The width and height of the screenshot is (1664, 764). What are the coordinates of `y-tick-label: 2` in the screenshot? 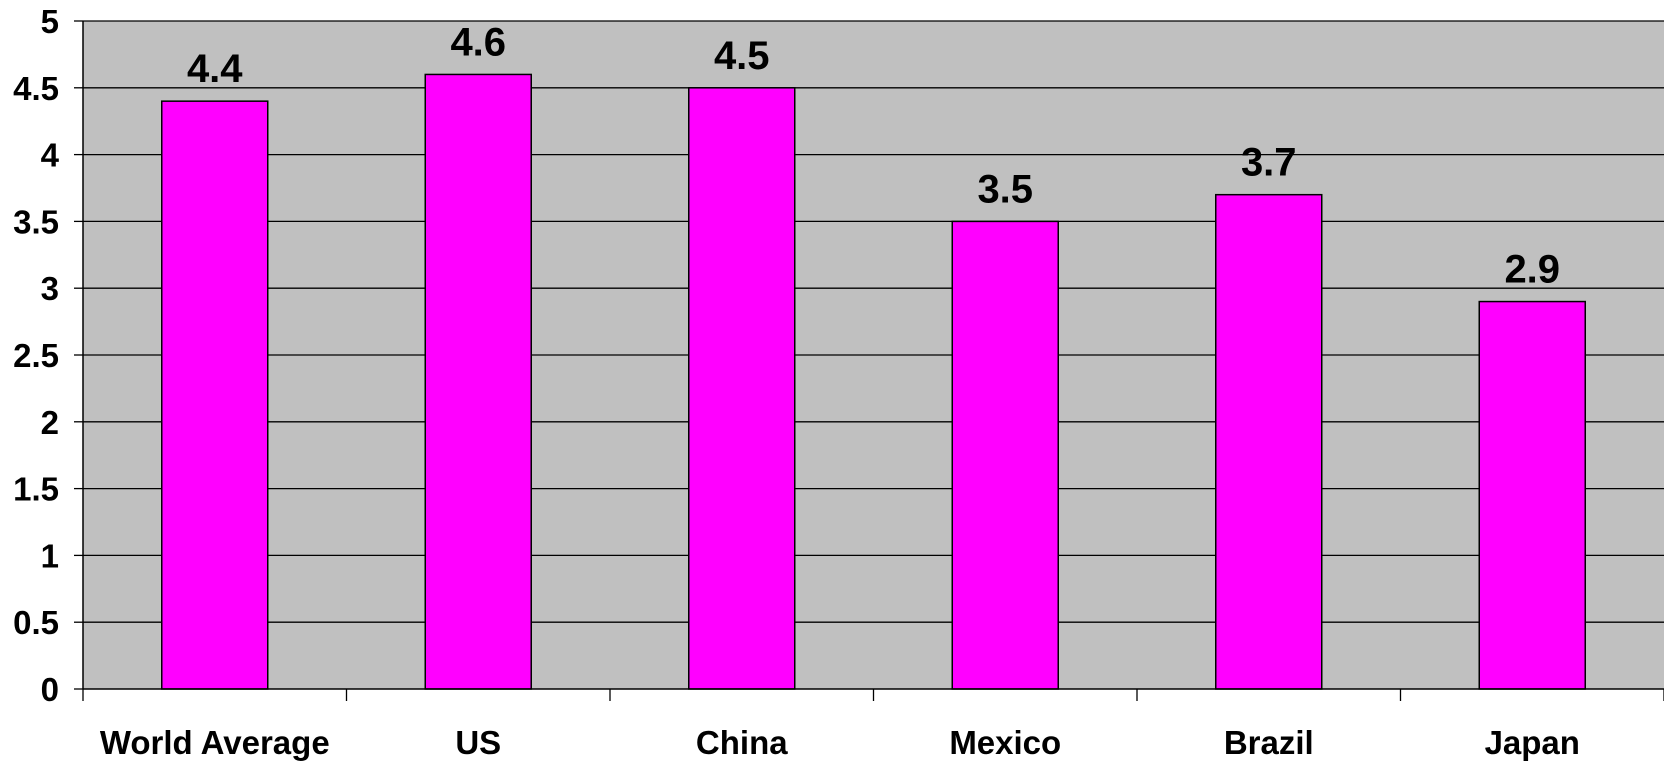 It's located at (50, 422).